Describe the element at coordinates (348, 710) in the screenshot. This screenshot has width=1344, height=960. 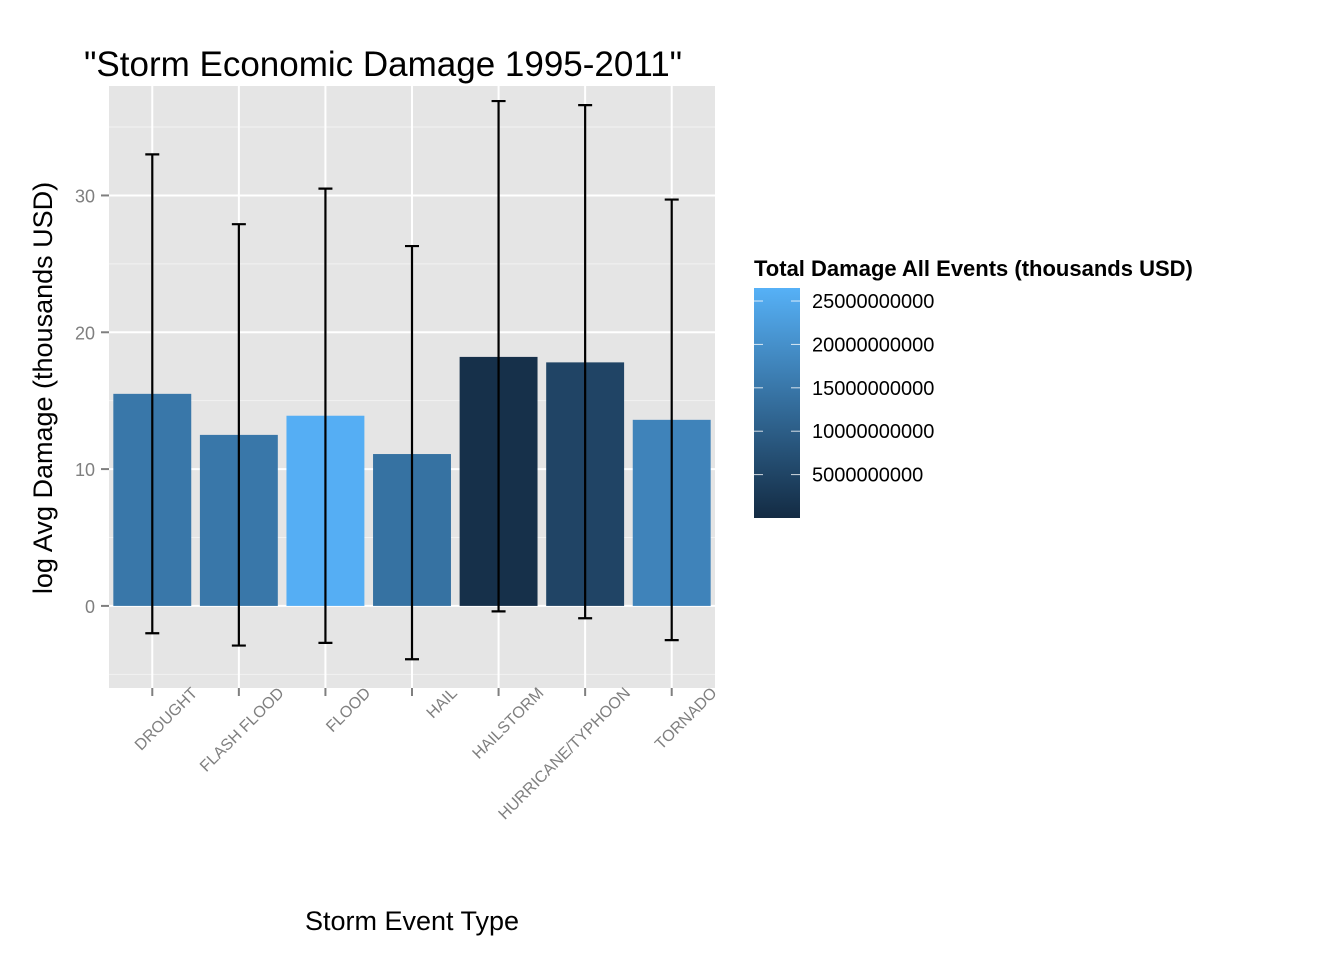
I see `x-tick-label: FLOOD` at that location.